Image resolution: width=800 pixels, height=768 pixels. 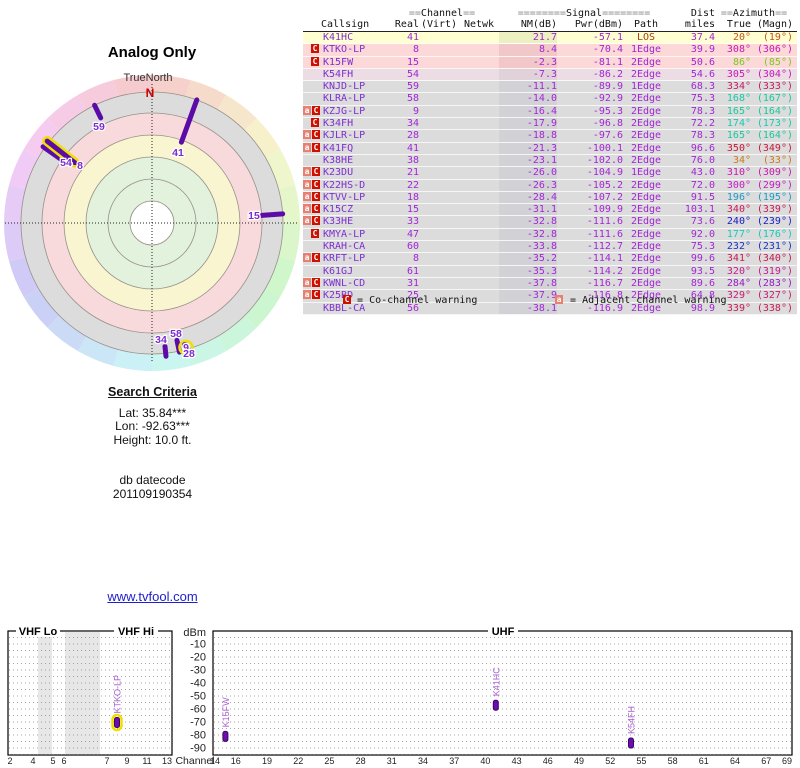 What do you see at coordinates (32, 761) in the screenshot?
I see `svg-text: 4` at bounding box center [32, 761].